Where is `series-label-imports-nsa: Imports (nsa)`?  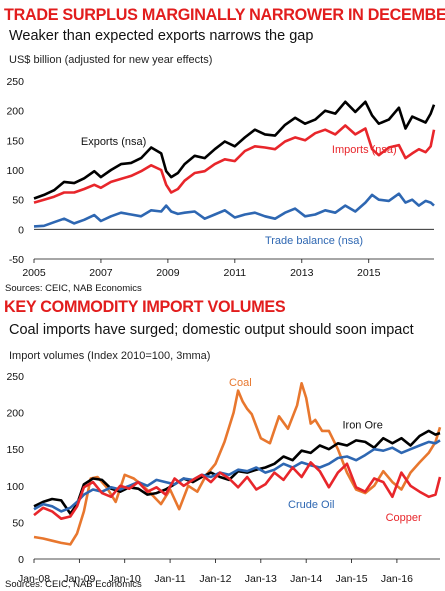 series-label-imports-nsa: Imports (nsa) is located at coordinates (364, 150).